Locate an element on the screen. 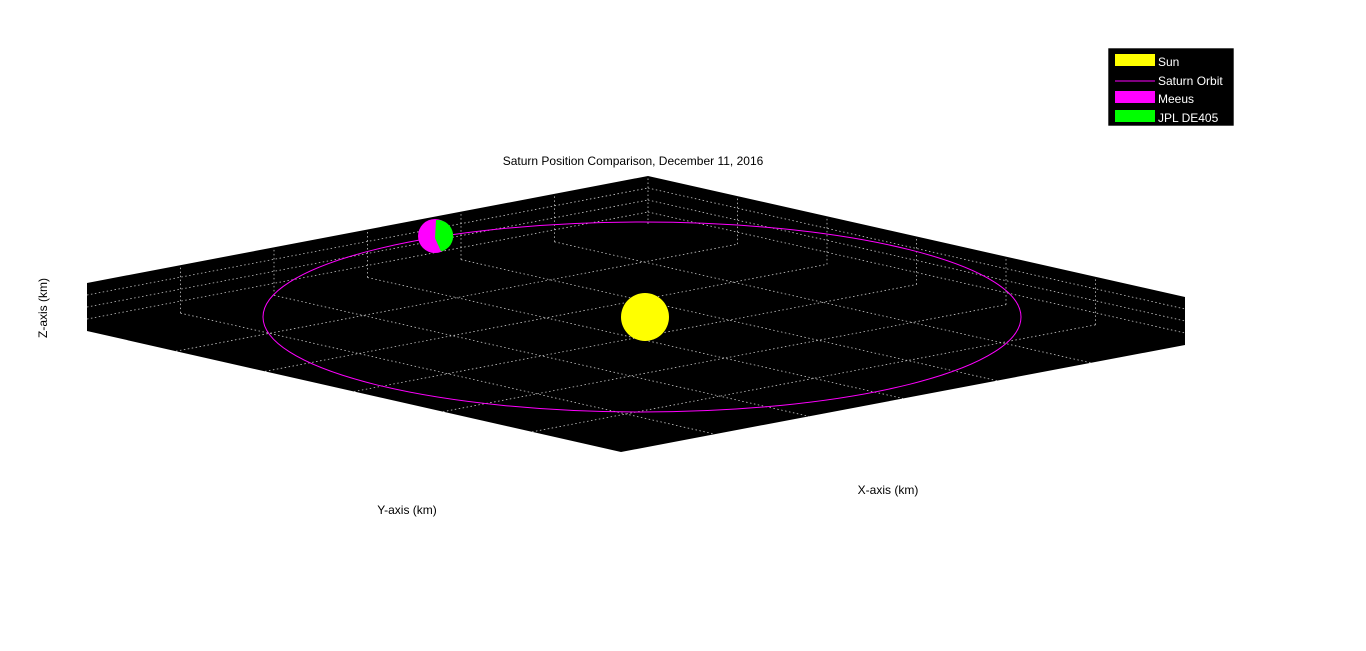 The height and width of the screenshot is (651, 1366). sun-marker is located at coordinates (645, 317).